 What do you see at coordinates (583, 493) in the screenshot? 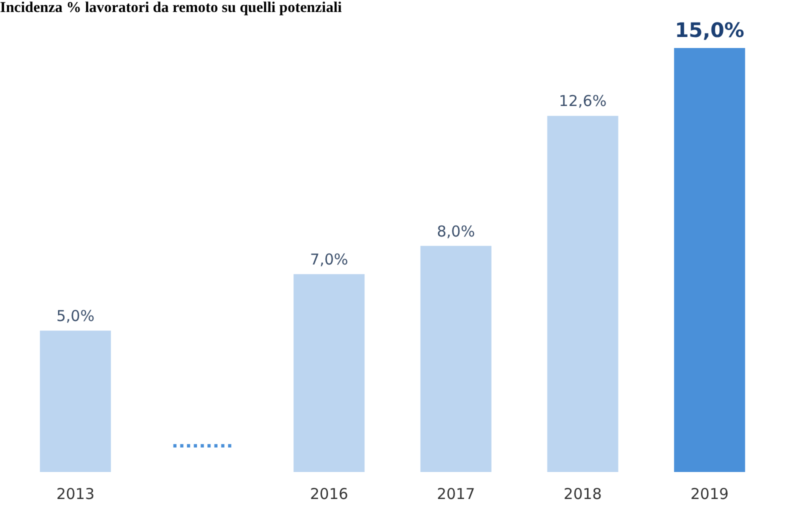
I see `x-tick-label: 2018` at bounding box center [583, 493].